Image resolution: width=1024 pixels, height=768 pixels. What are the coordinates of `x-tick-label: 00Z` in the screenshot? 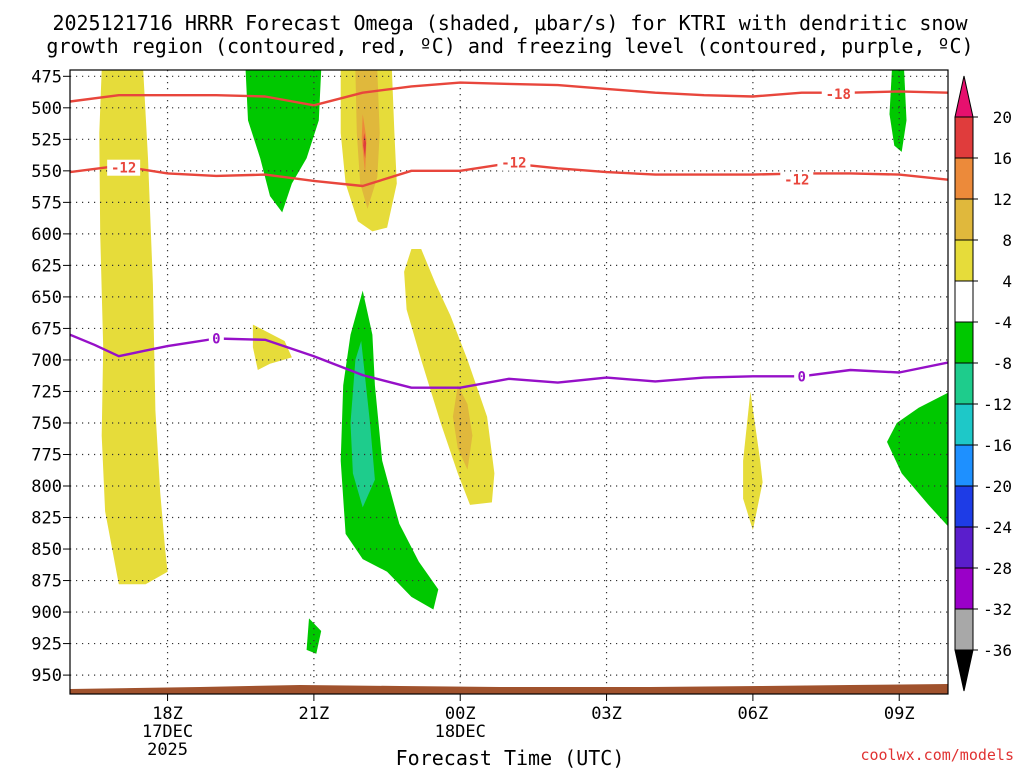 It's located at (460, 714).